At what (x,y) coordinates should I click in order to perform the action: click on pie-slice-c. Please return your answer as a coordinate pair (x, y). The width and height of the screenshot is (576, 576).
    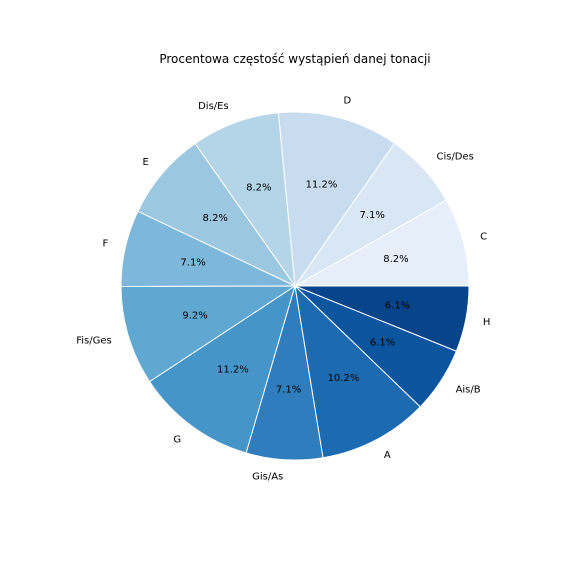
    Looking at the image, I should click on (382, 243).